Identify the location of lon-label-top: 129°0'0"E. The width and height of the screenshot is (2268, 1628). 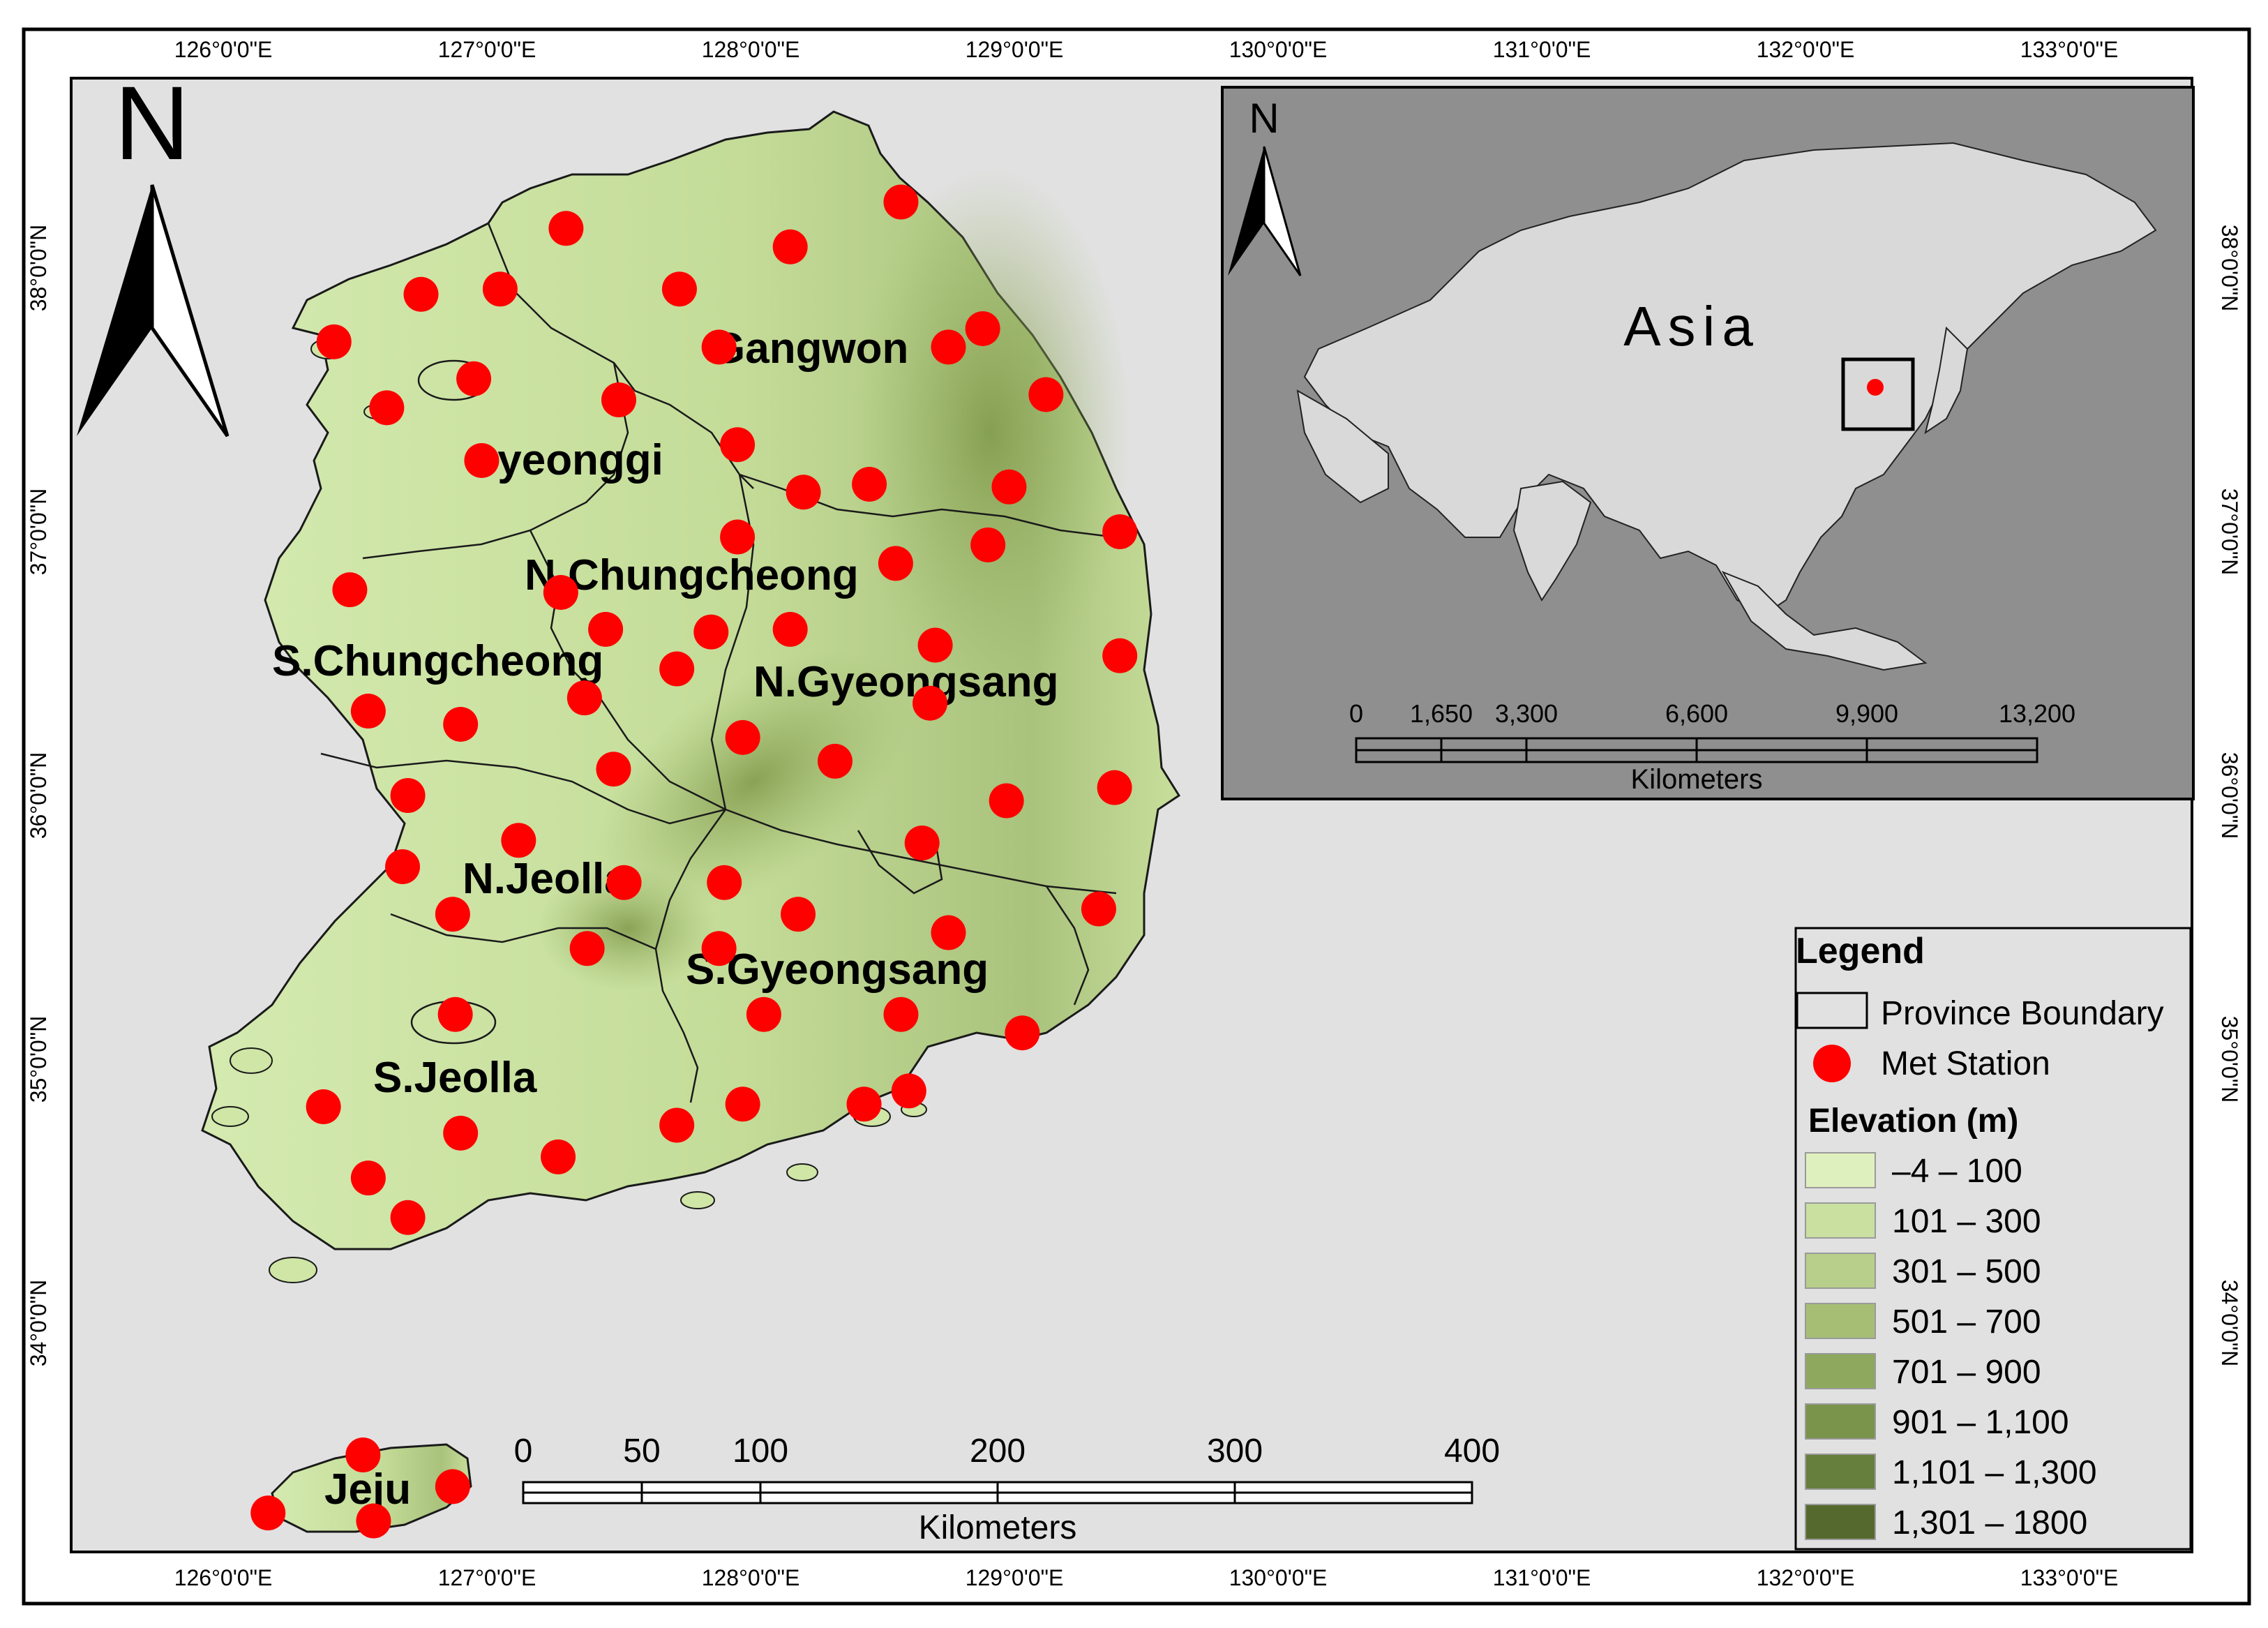
(1015, 49).